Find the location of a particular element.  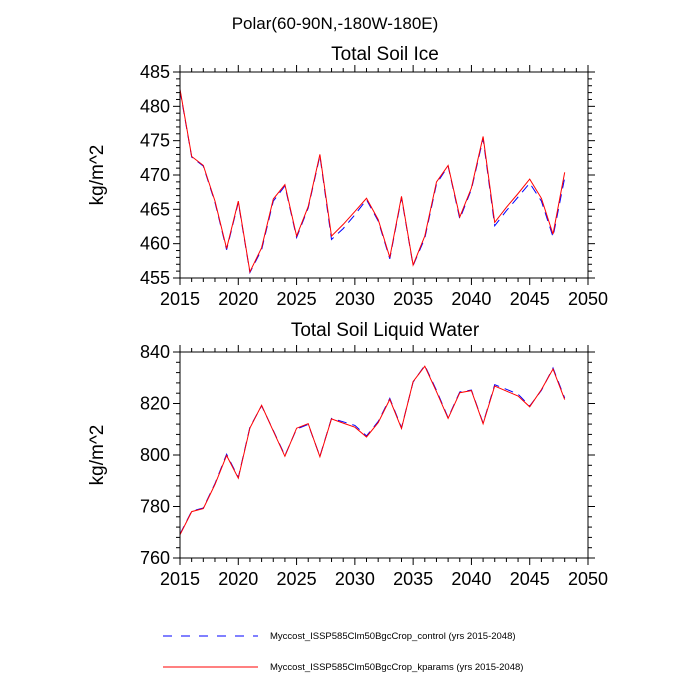

y-tick-label: 470 is located at coordinates (155, 175).